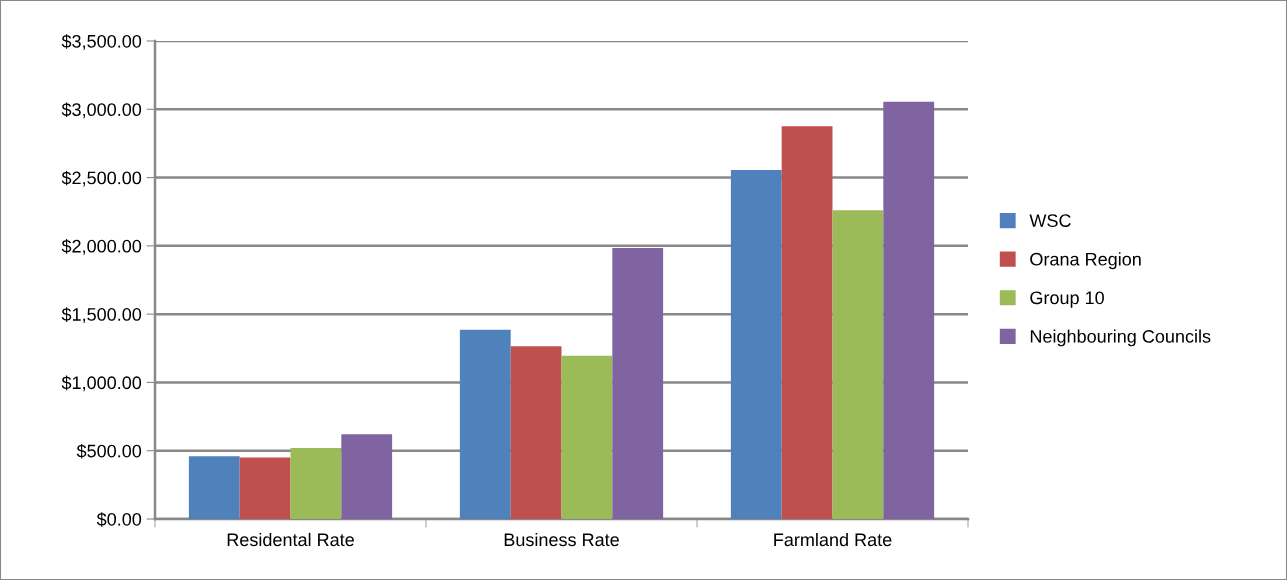 This screenshot has width=1287, height=580. I want to click on y-tick-label: $2,000.00, so click(101, 247).